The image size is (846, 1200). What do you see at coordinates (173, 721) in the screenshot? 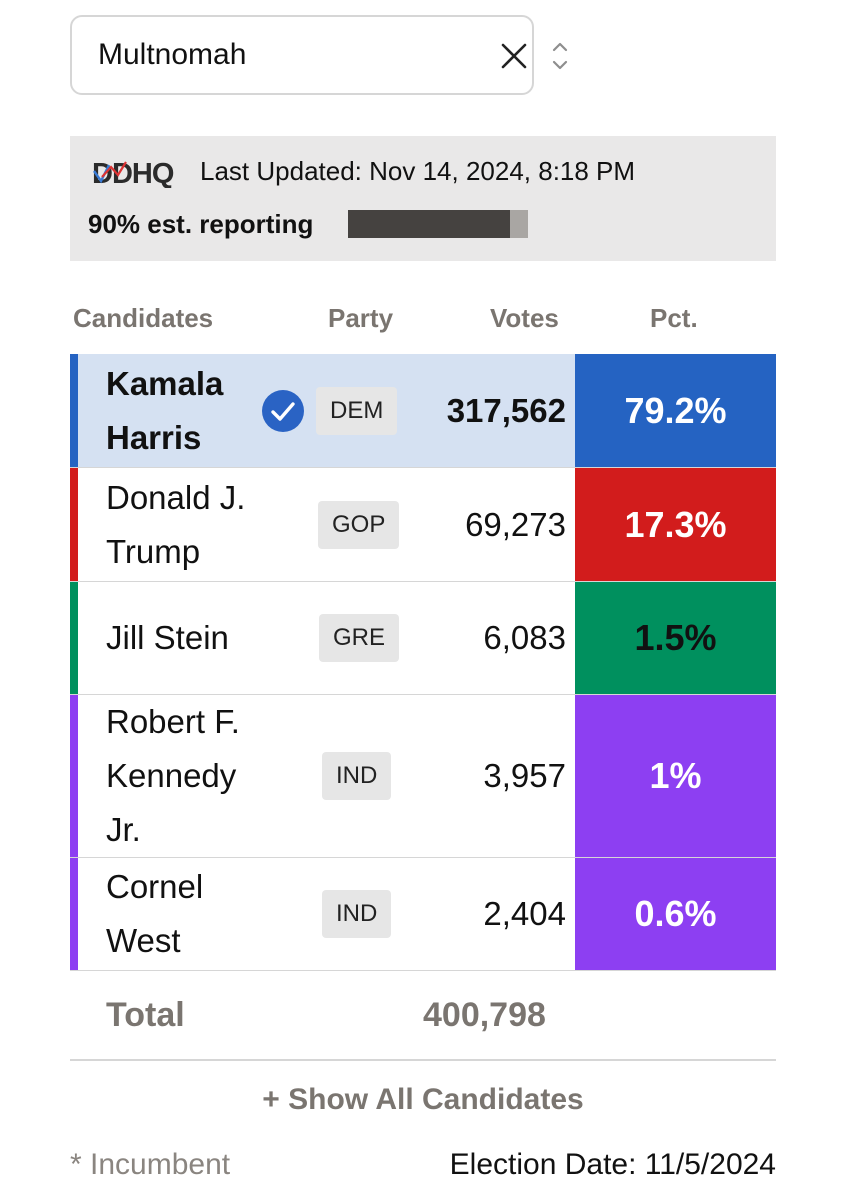
I see `candidate-name-line: Robert F.` at bounding box center [173, 721].